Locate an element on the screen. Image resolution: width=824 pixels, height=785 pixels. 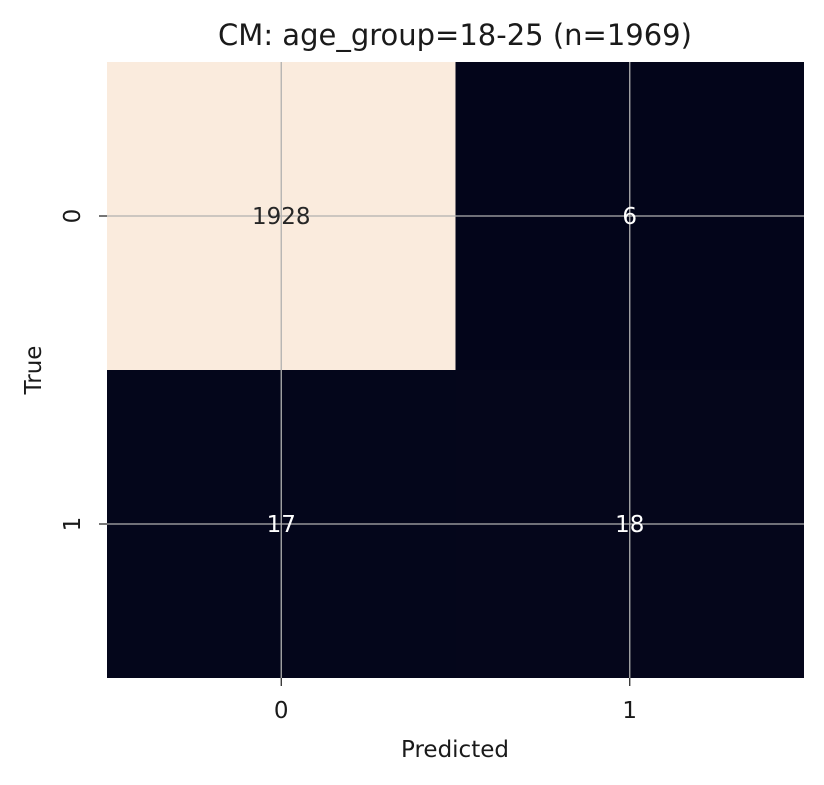
x-axis-label: Predicted is located at coordinates (455, 750).